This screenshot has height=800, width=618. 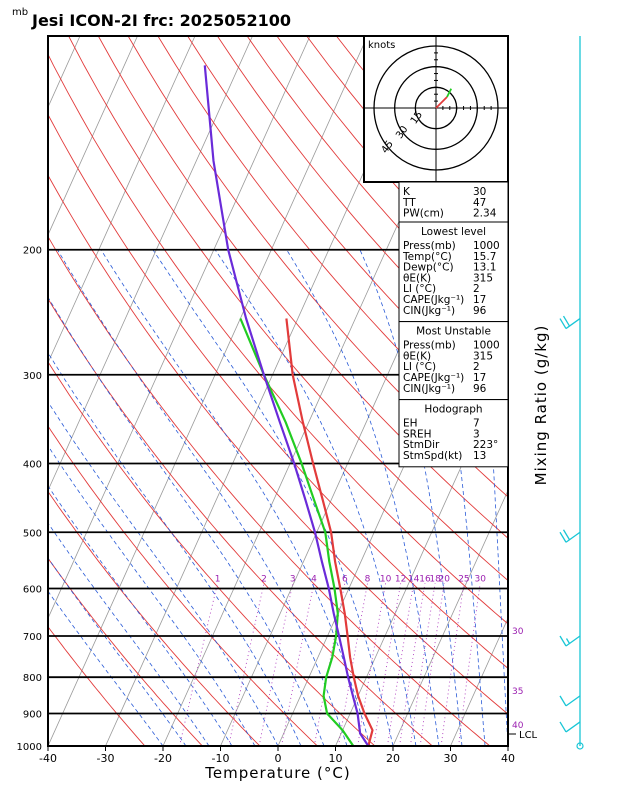 What do you see at coordinates (427, 257) in the screenshot?
I see `index-label: Temp(°C)` at bounding box center [427, 257].